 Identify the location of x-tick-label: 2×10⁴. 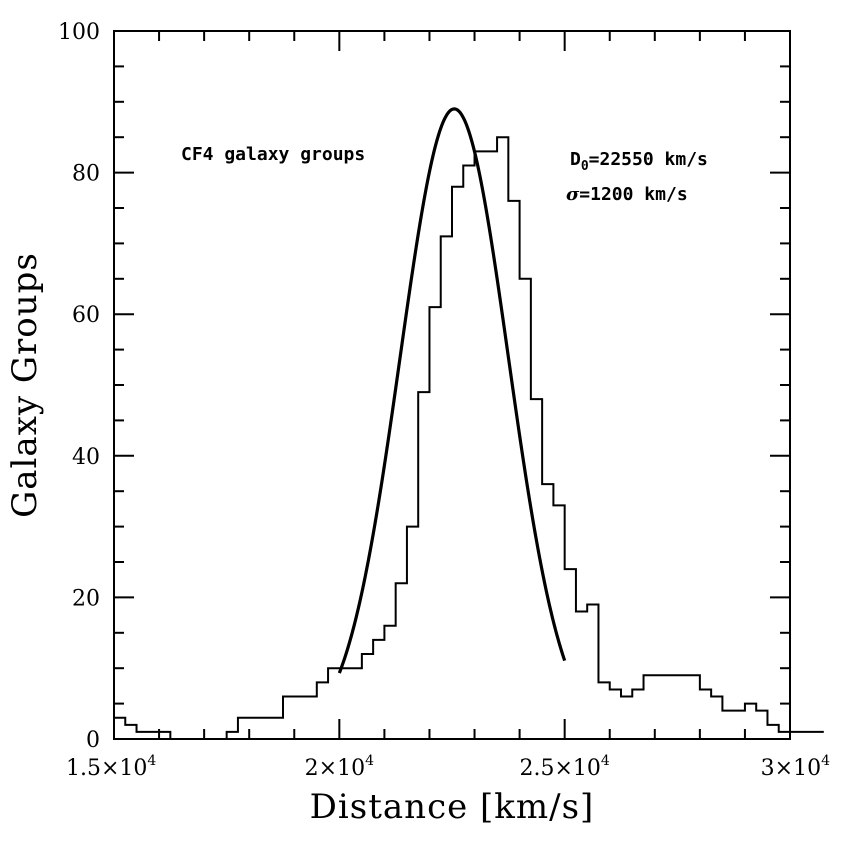
(339, 767).